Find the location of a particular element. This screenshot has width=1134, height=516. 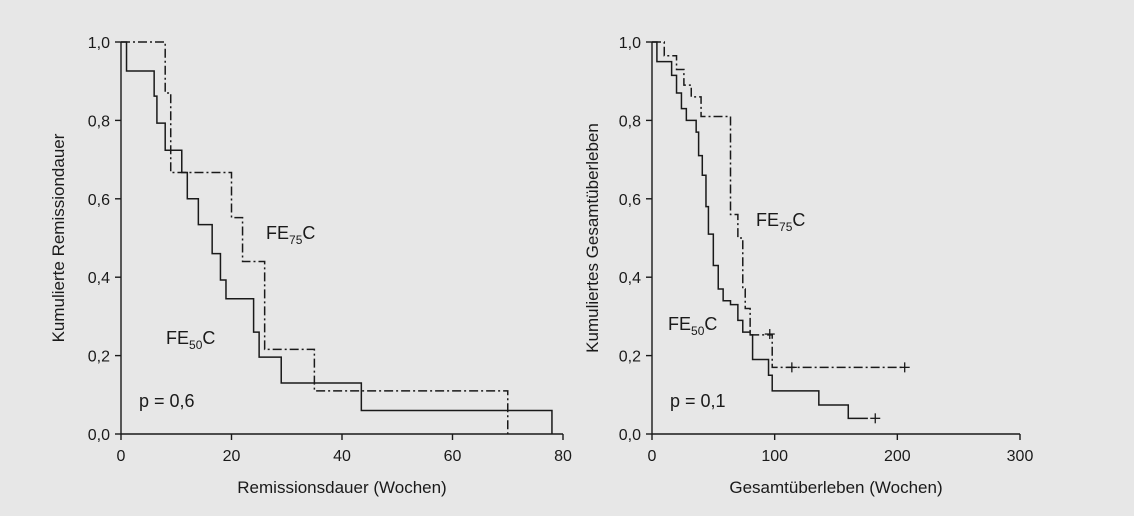

x-tick-label: 100 is located at coordinates (774, 456).